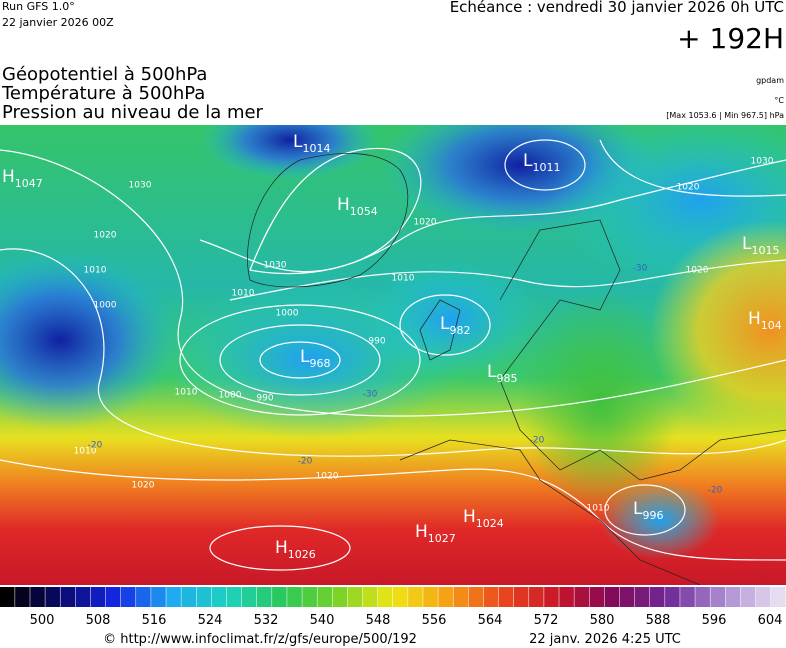  I want to click on field-name: Pression au niveau de la mer, so click(133, 112).